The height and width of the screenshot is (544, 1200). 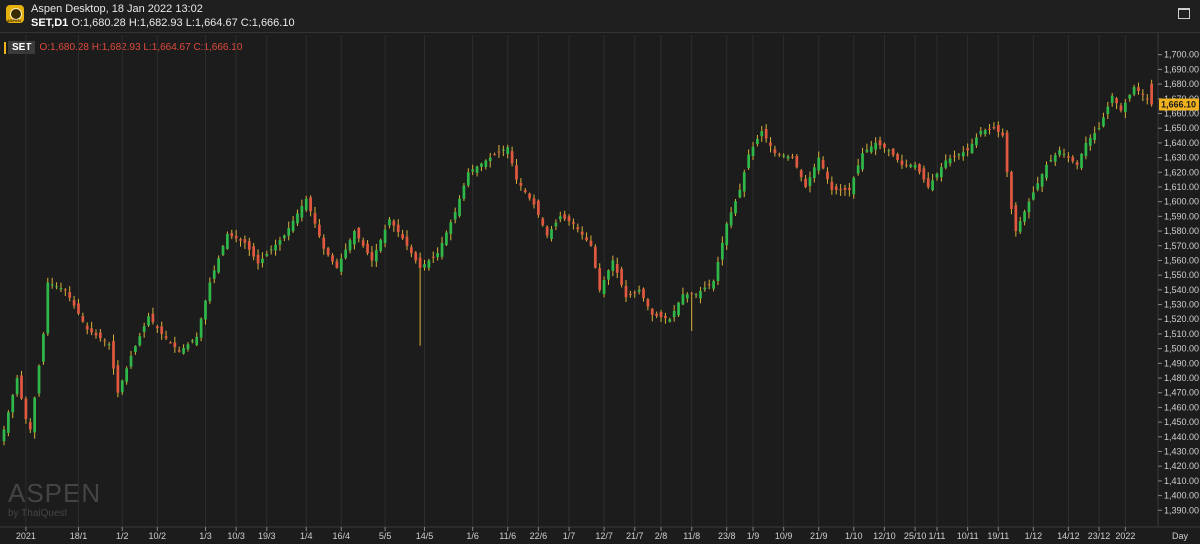 What do you see at coordinates (1181, 393) in the screenshot?
I see `y-tick-label: 1,470.00` at bounding box center [1181, 393].